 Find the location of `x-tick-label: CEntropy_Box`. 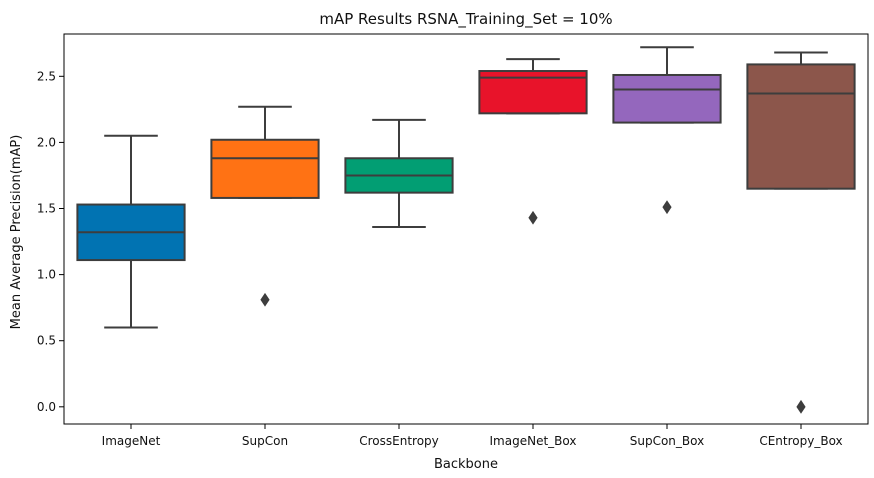

x-tick-label: CEntropy_Box is located at coordinates (800, 441).